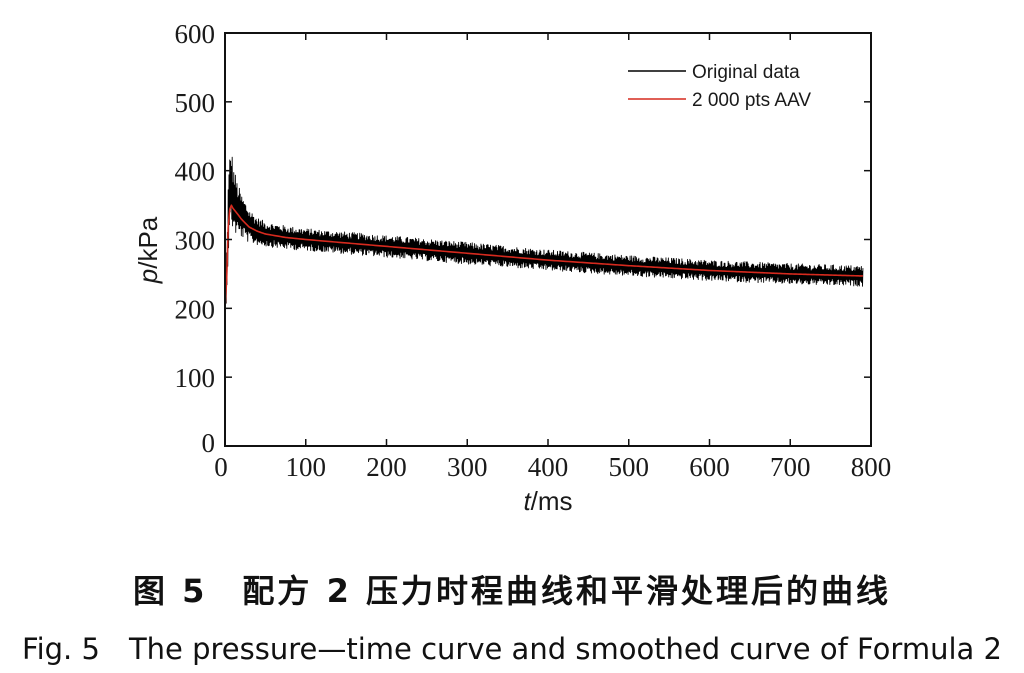 This screenshot has width=1024, height=673. What do you see at coordinates (790, 467) in the screenshot?
I see `x-tick-label: 700` at bounding box center [790, 467].